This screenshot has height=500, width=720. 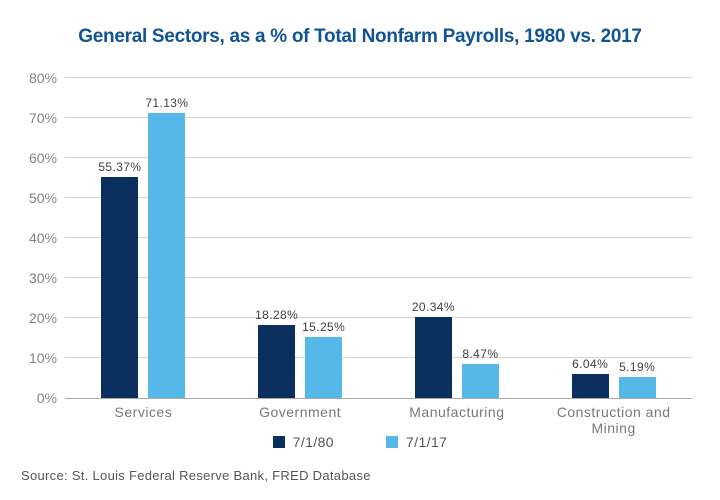 I want to click on bar-value-label: 55.37%, so click(x=120, y=166).